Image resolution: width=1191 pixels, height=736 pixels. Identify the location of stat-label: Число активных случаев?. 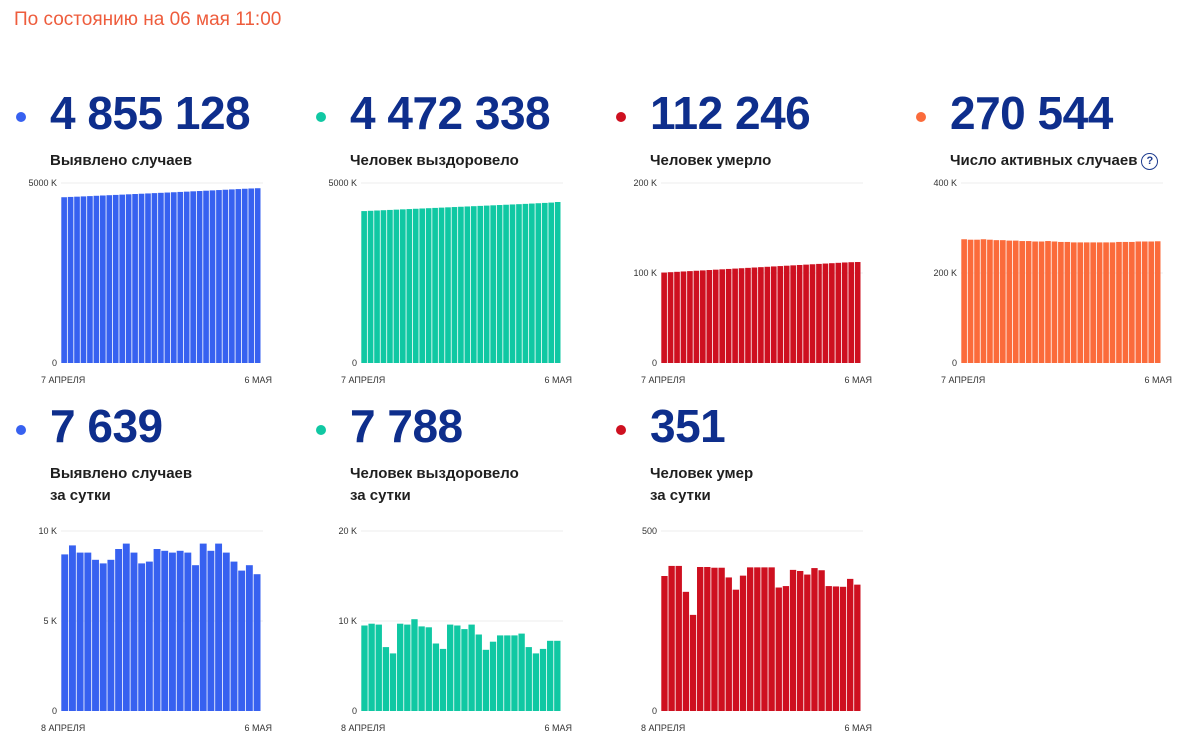
(1054, 161).